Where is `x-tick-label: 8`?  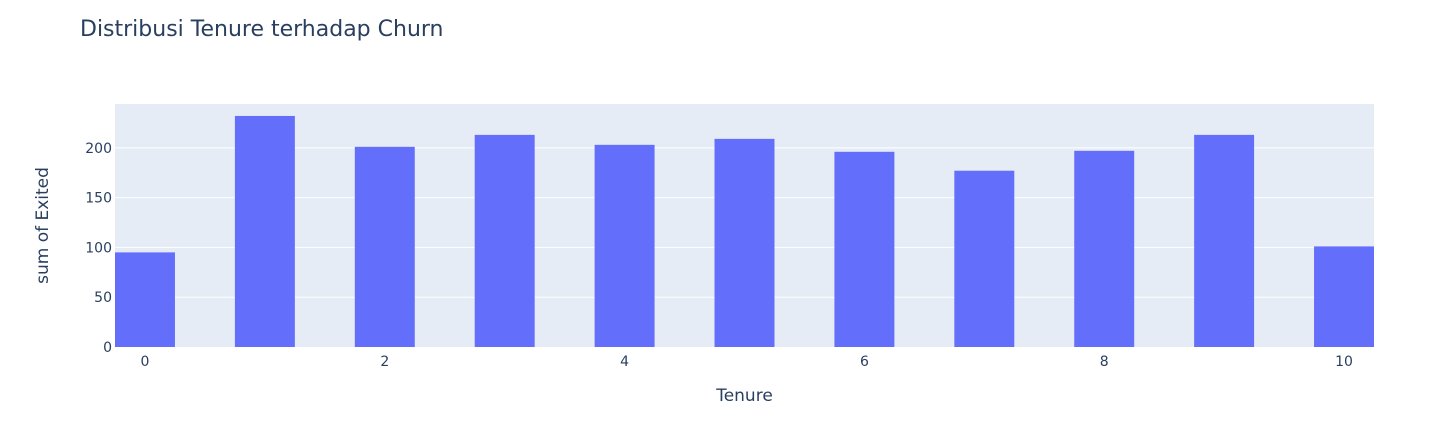 x-tick-label: 8 is located at coordinates (1104, 362).